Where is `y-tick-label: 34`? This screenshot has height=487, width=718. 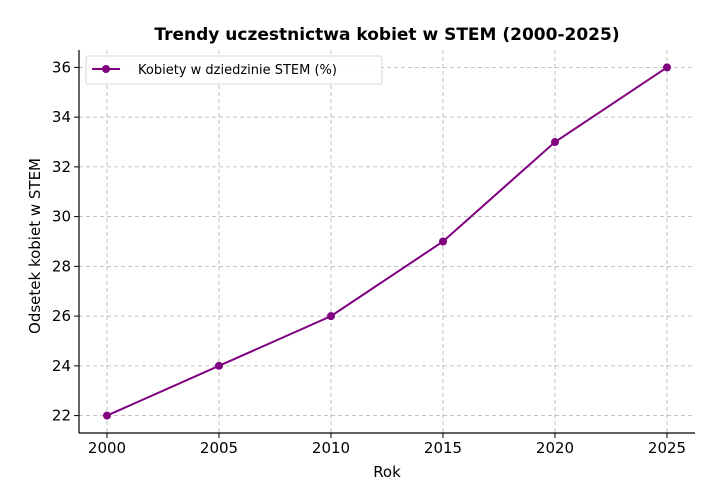
y-tick-label: 34 is located at coordinates (61, 117).